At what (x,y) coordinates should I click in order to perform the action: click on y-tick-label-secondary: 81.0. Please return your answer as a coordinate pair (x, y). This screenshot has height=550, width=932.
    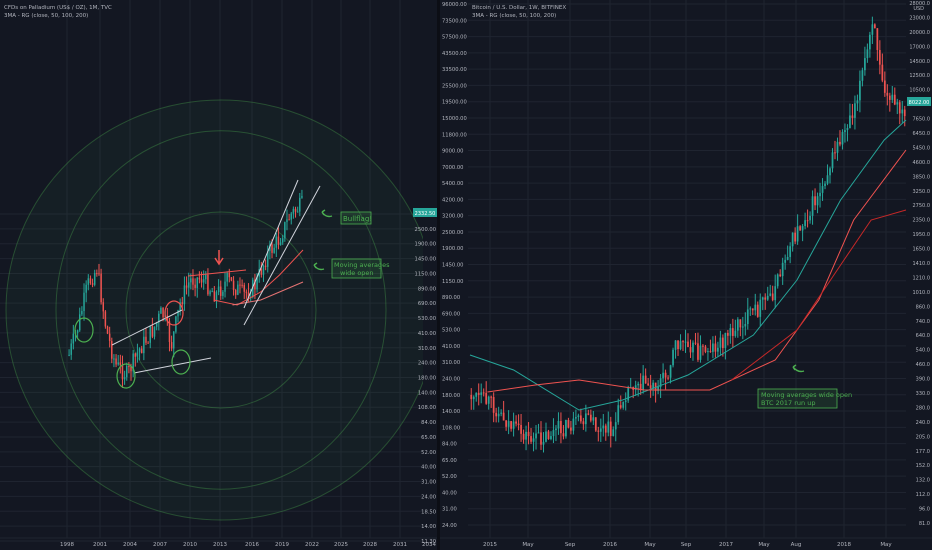
    Looking at the image, I should click on (924, 524).